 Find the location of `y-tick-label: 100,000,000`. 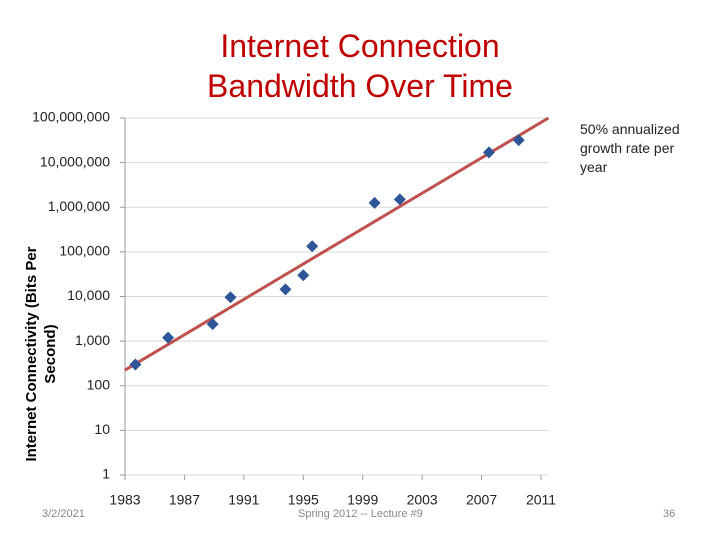

y-tick-label: 100,000,000 is located at coordinates (71, 117).